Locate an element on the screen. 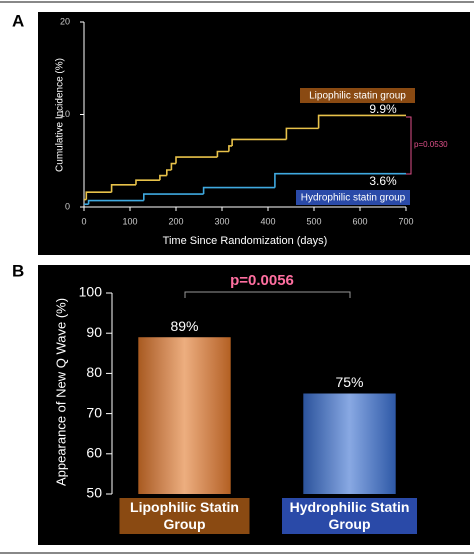  p-value: p=0.0530 is located at coordinates (431, 144).